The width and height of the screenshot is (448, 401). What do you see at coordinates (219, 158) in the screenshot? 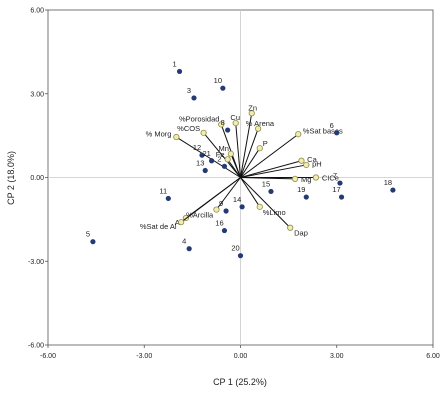
I see `observation-label: 2` at bounding box center [219, 158].